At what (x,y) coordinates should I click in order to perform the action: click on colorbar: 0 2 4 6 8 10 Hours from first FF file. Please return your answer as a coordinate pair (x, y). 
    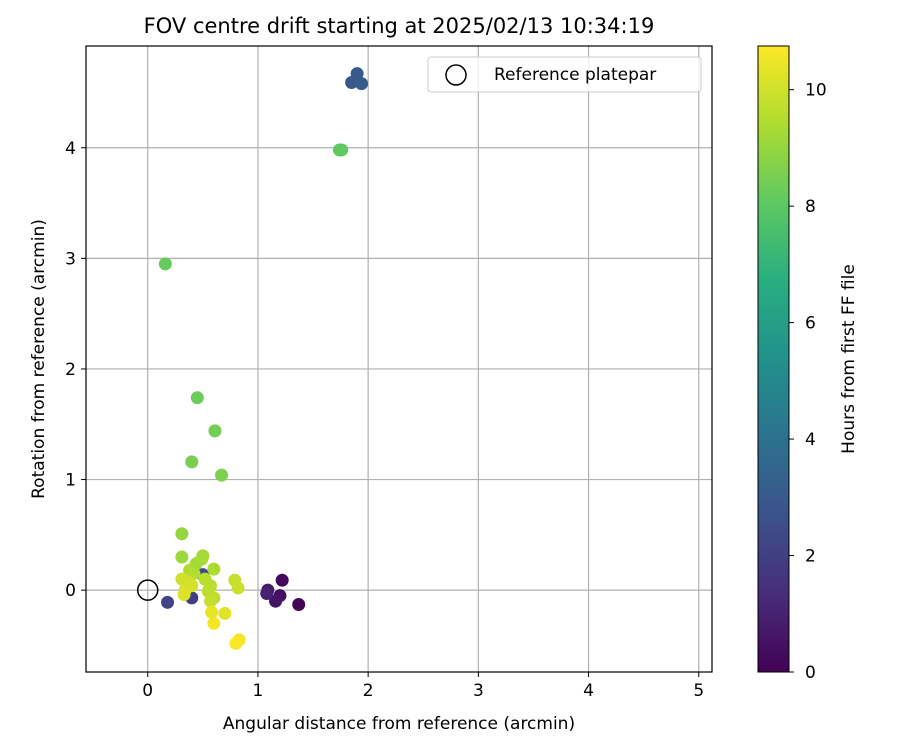
    Looking at the image, I should click on (808, 364).